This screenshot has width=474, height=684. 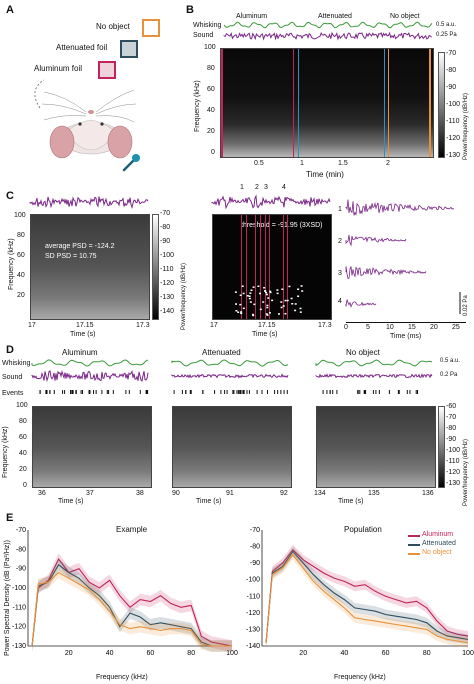 I want to click on c-event-xtick: 10, so click(x=390, y=327).